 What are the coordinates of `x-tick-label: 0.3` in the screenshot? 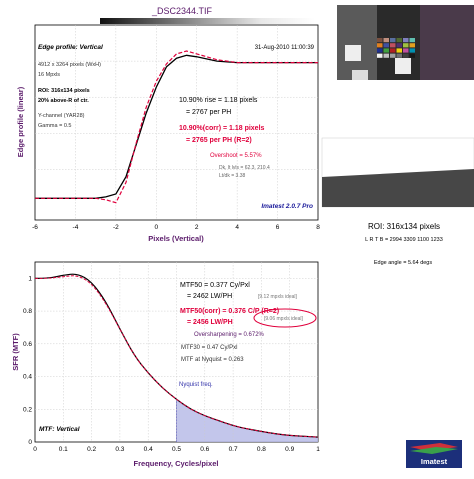 It's located at (119, 449).